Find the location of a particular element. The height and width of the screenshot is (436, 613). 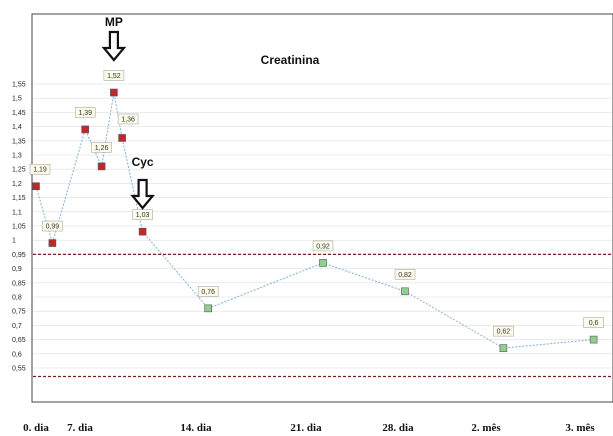

data-label: 0,76 is located at coordinates (208, 291).